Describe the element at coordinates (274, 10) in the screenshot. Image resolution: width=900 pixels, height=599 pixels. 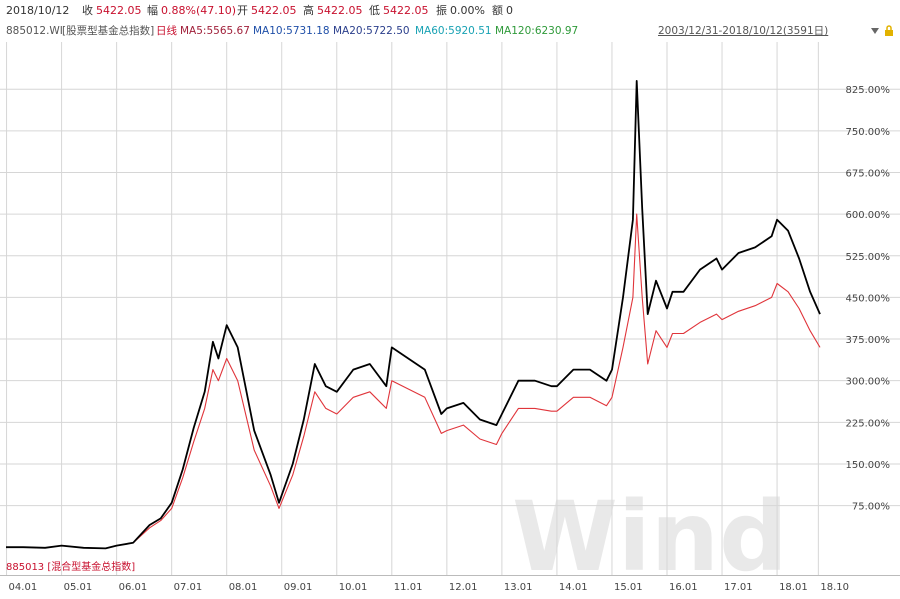
I see `open-value: 5422.05` at that location.